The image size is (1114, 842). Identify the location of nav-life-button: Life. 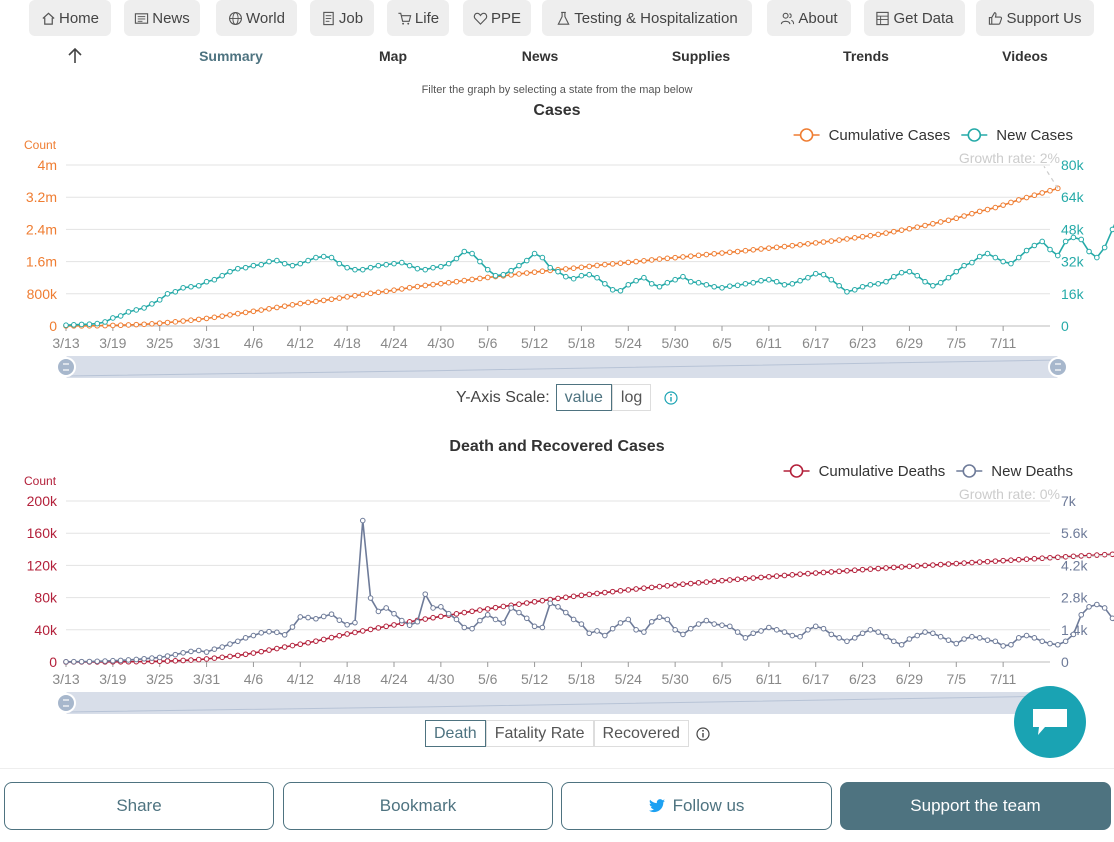
(418, 18).